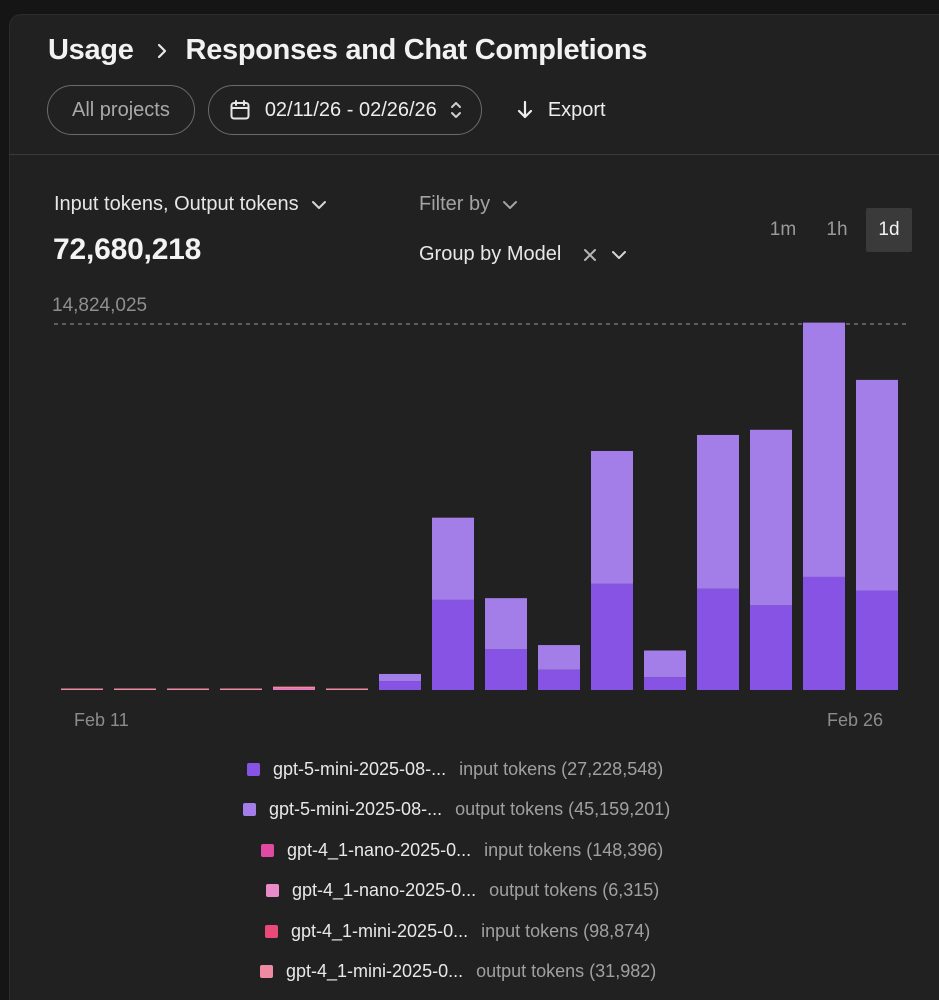 The width and height of the screenshot is (939, 1000). I want to click on filter-by-dropdown: Filter by, so click(468, 204).